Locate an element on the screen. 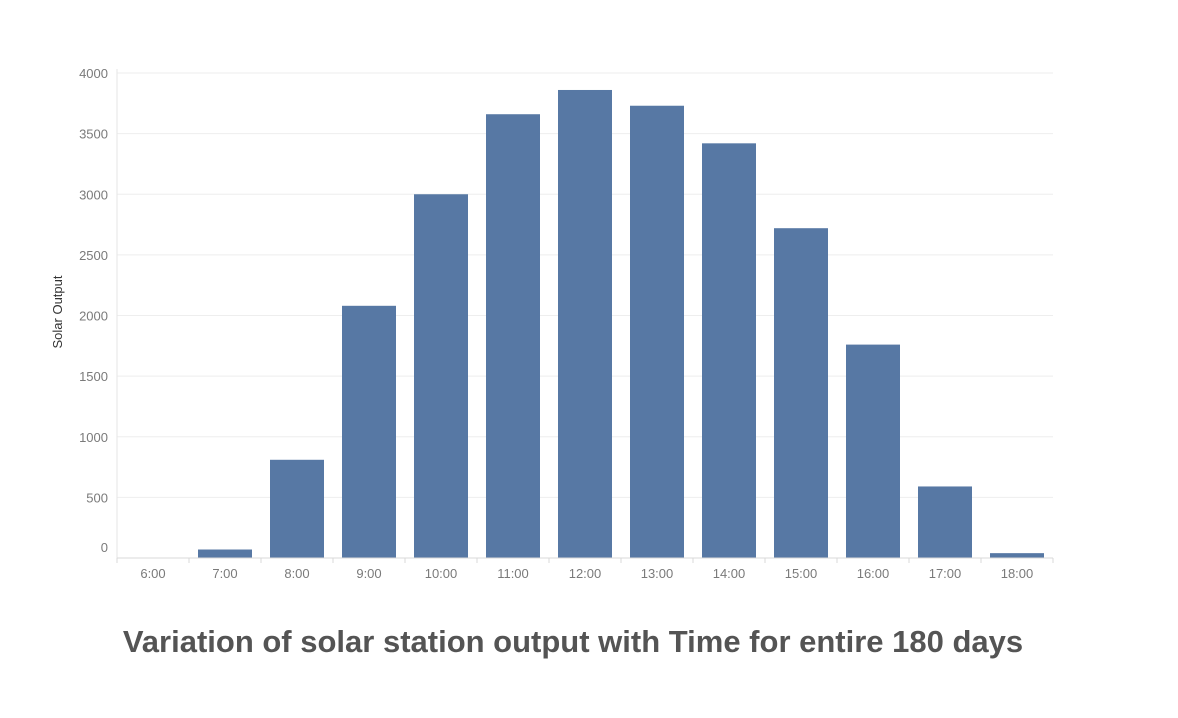 This screenshot has width=1178, height=718. x-tick-label: 13:00 is located at coordinates (657, 573).